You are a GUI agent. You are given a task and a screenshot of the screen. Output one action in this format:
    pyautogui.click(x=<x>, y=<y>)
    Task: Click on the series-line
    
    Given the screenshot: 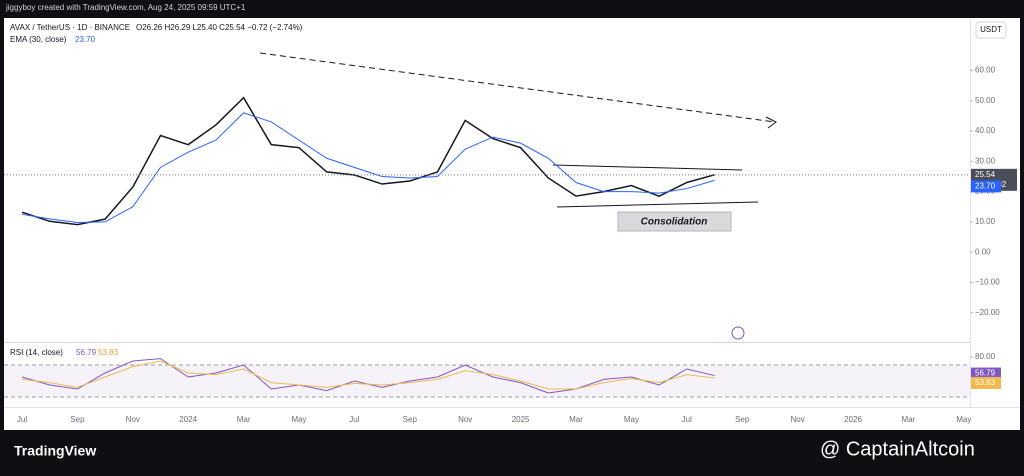 What is the action you would take?
    pyautogui.click(x=368, y=375)
    